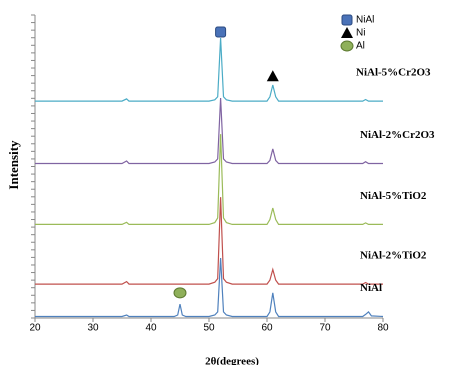  What do you see at coordinates (35, 328) in the screenshot?
I see `x-tick-label: 20` at bounding box center [35, 328].